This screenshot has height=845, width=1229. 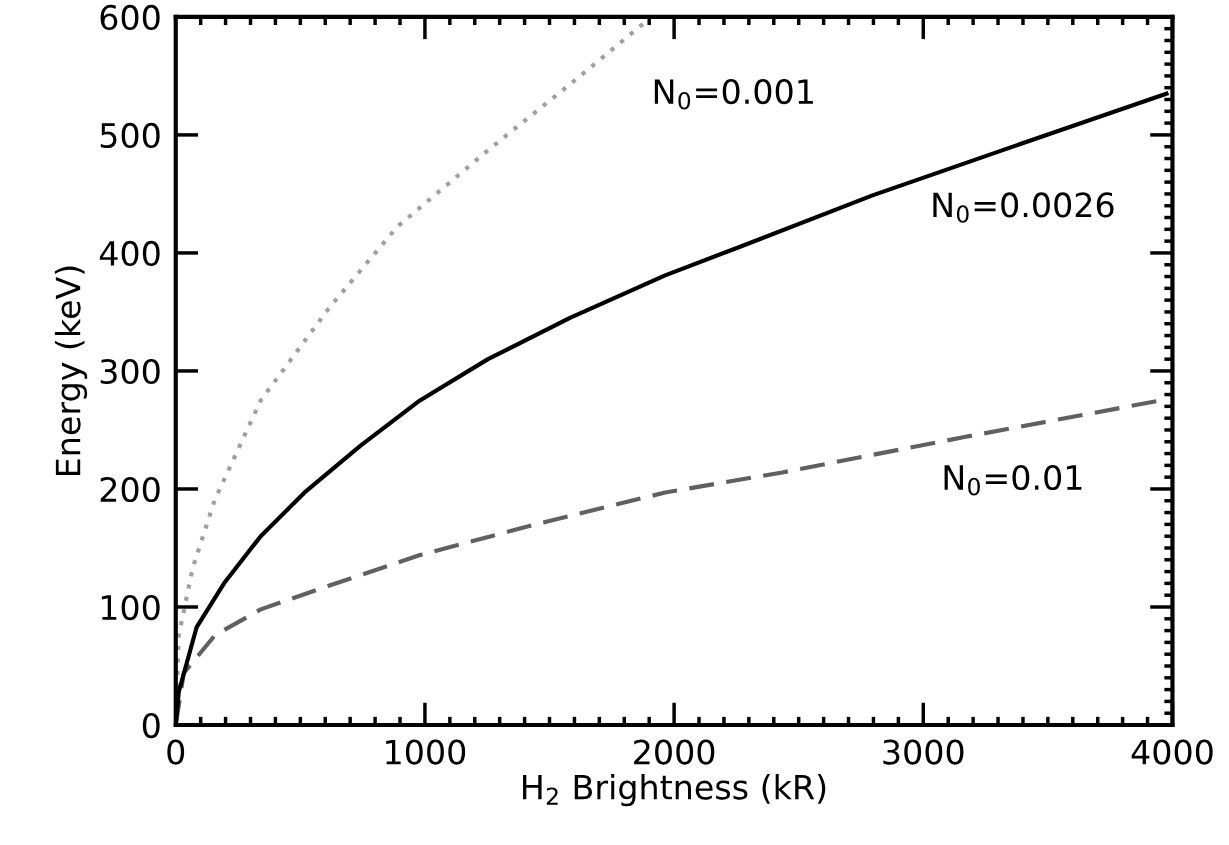 I want to click on annotation: N$_{0}$=0.0026, so click(x=1023, y=207).